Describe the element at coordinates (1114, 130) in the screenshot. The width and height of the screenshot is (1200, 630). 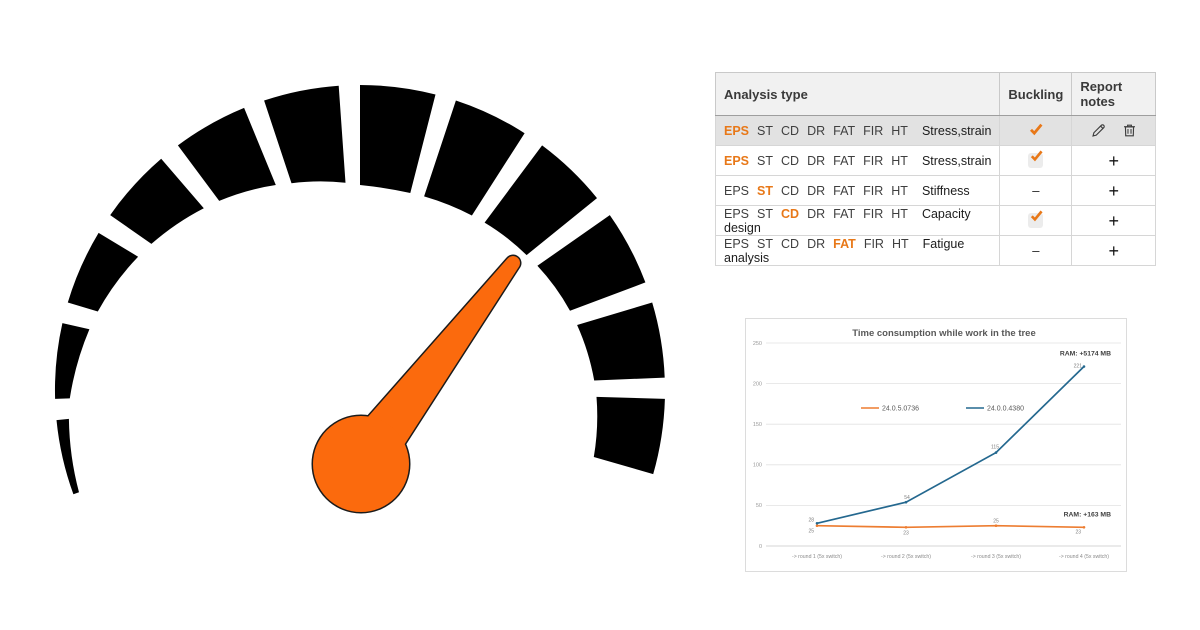
I see `report-notes-cell` at that location.